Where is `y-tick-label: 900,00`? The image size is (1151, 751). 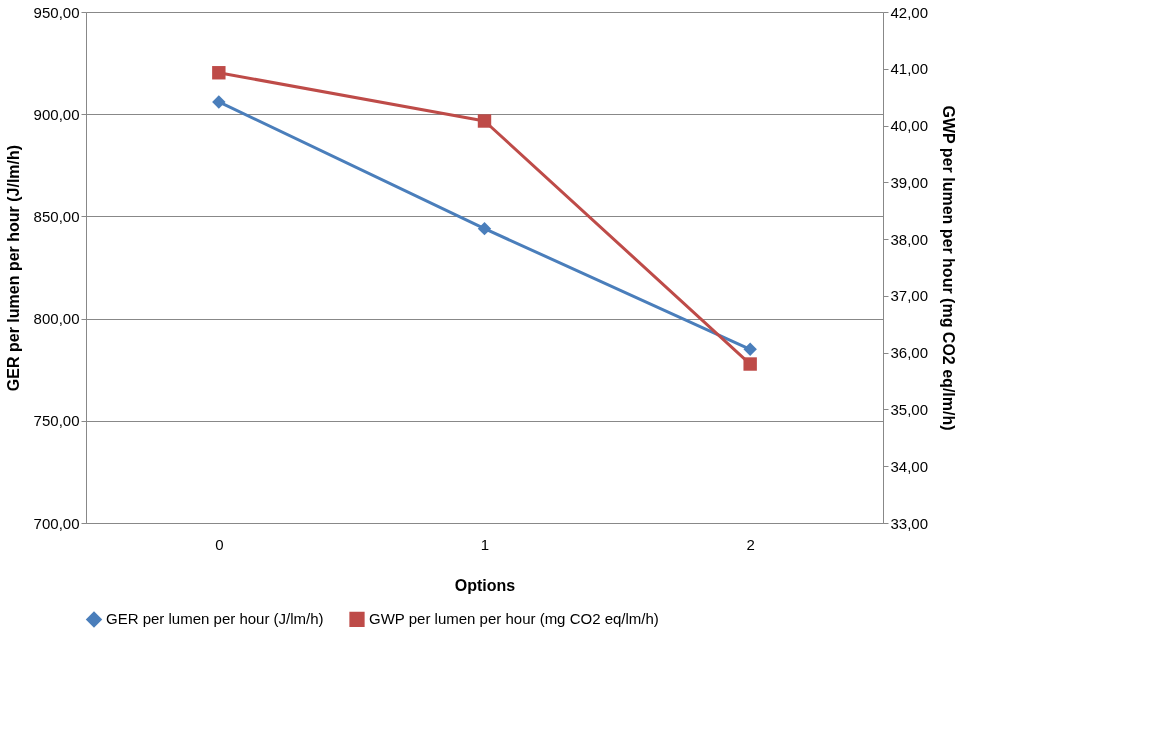 y-tick-label: 900,00 is located at coordinates (56, 114).